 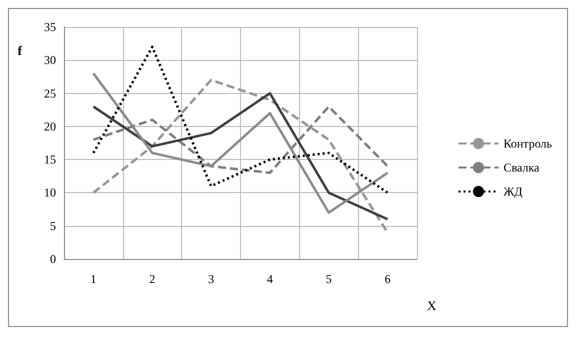 I want to click on x-tick-label: 6, so click(x=387, y=279).